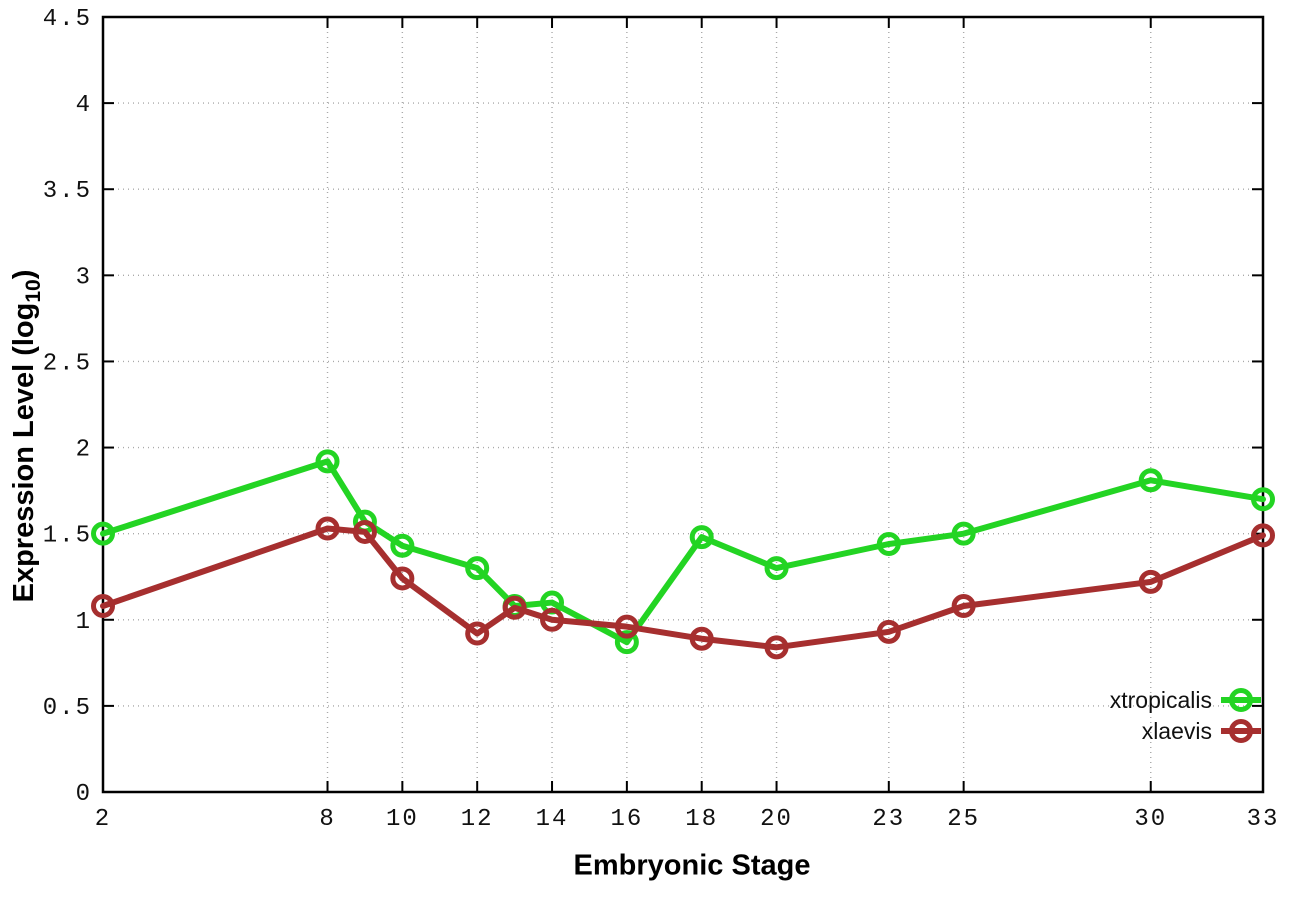 The height and width of the screenshot is (907, 1296). I want to click on x-tick-label: 18, so click(701, 819).